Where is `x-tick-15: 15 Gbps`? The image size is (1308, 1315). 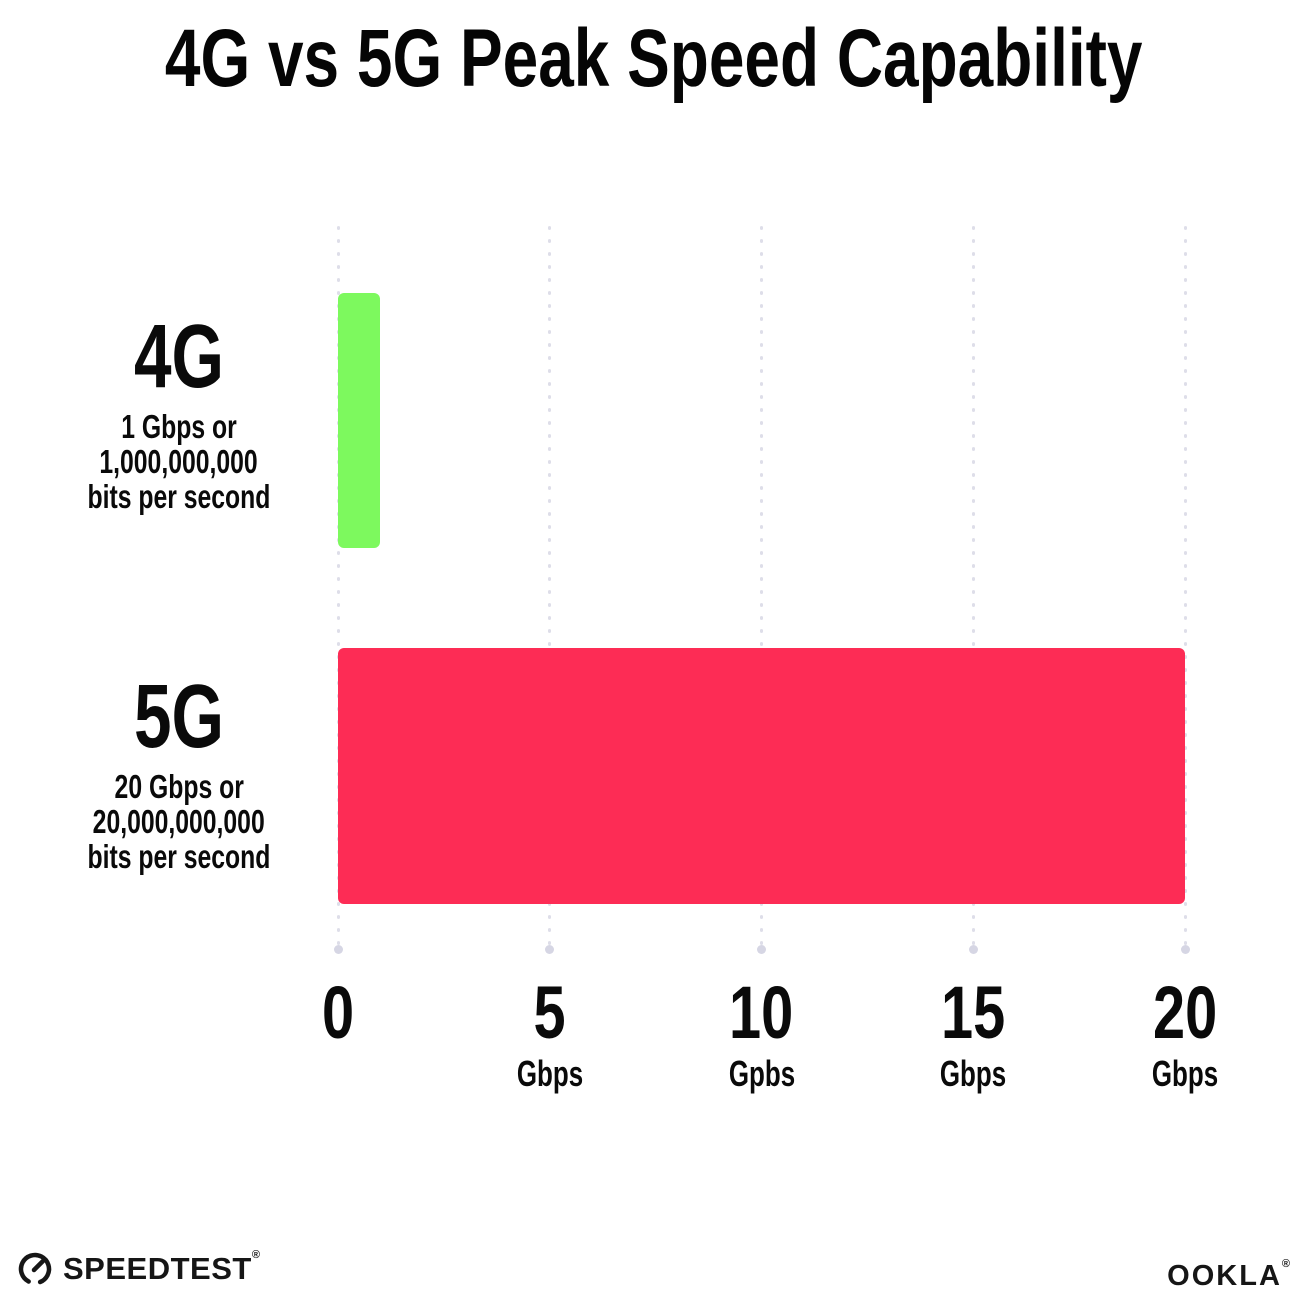 x-tick-15: 15 Gbps is located at coordinates (973, 1034).